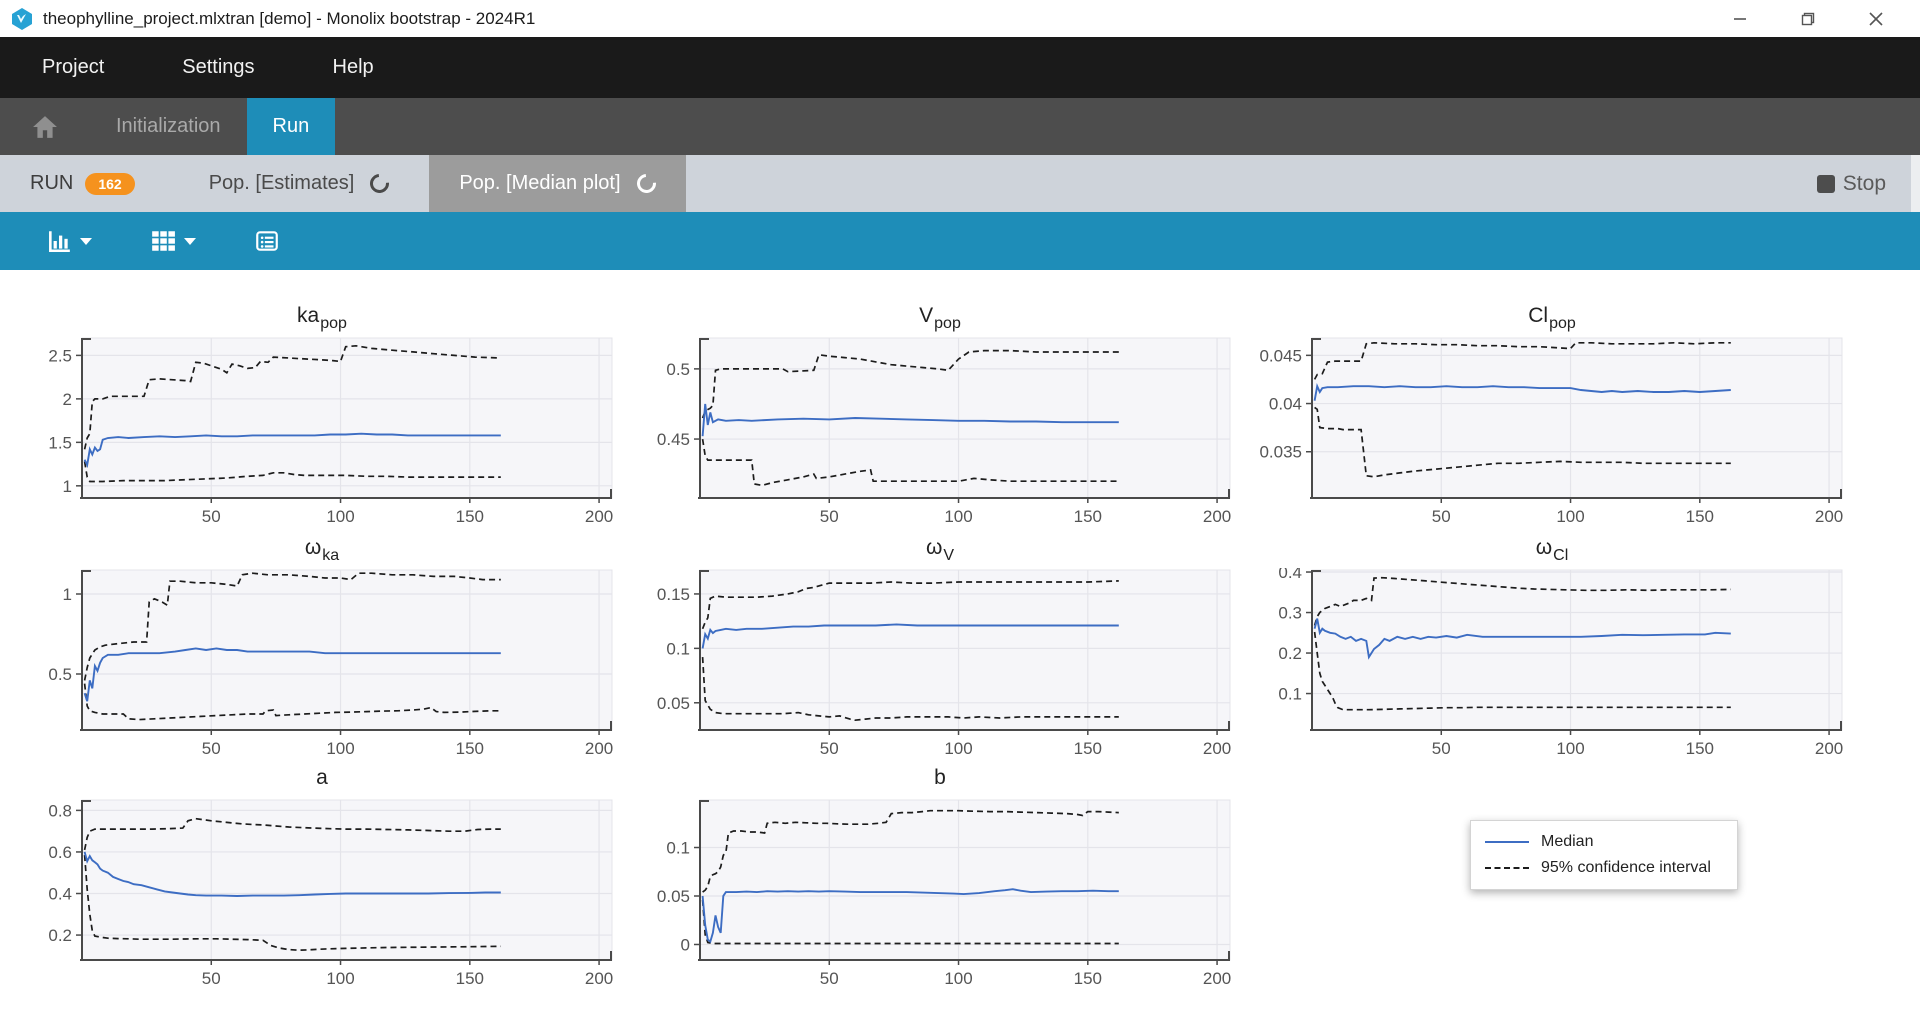  Describe the element at coordinates (60, 935) in the screenshot. I see `svg-text: 0.2` at that location.